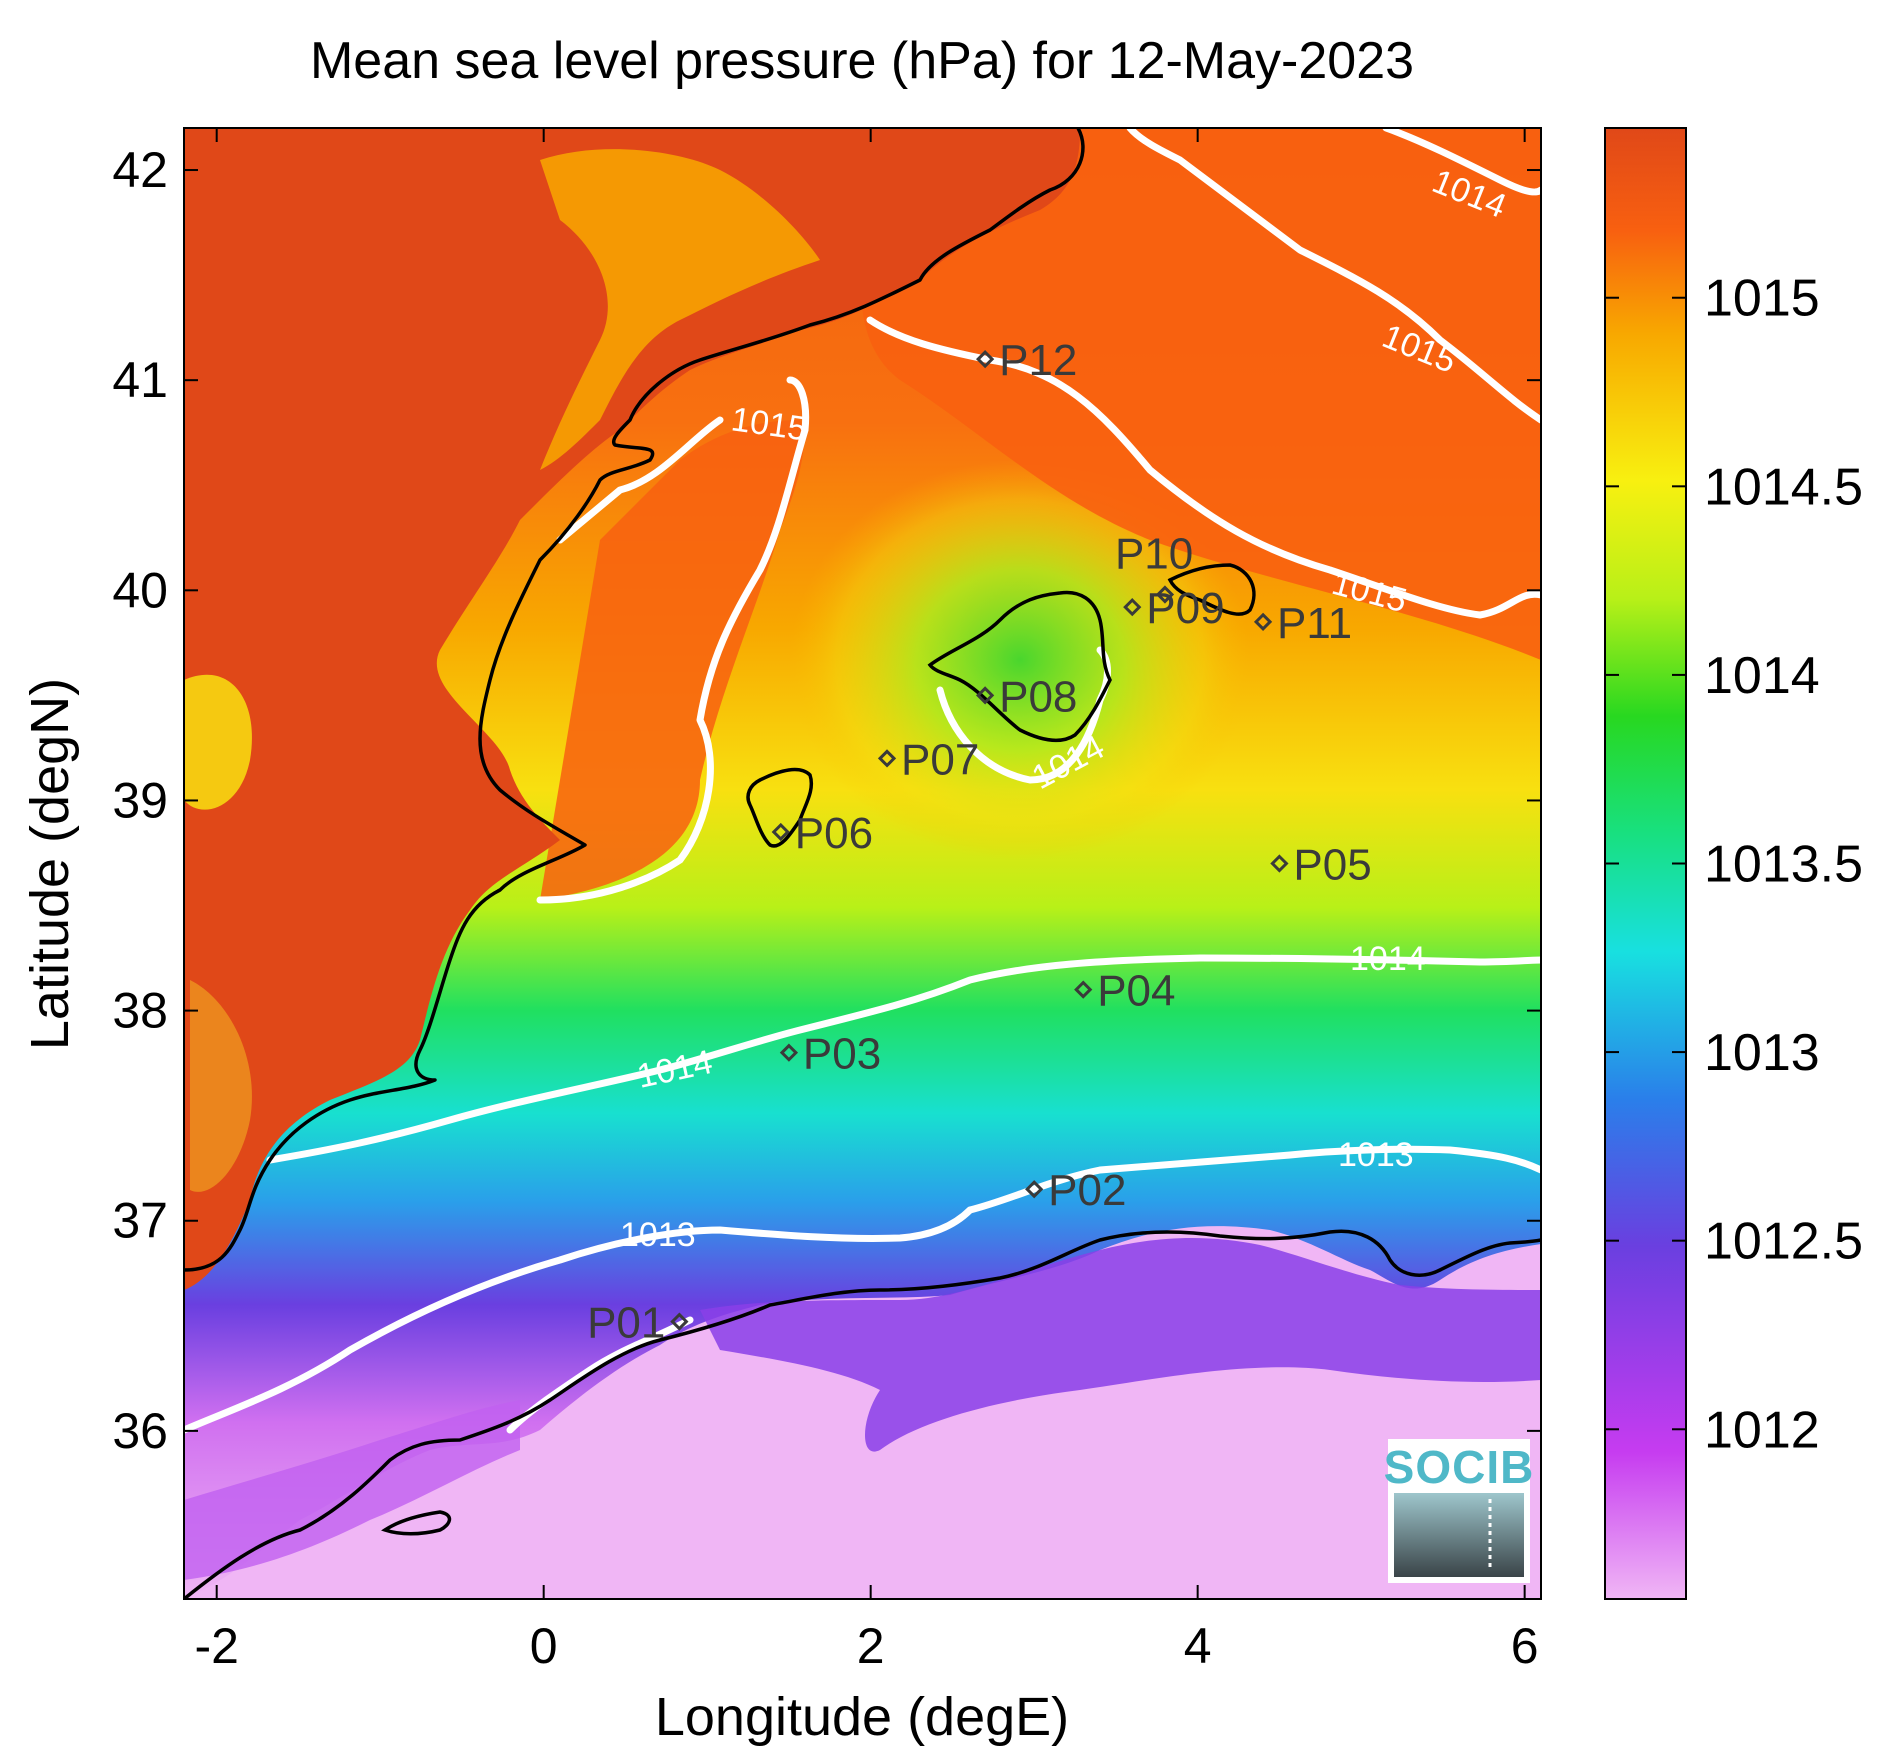 This screenshot has width=1904, height=1758. I want to click on station-p05: P05, so click(1321, 865).